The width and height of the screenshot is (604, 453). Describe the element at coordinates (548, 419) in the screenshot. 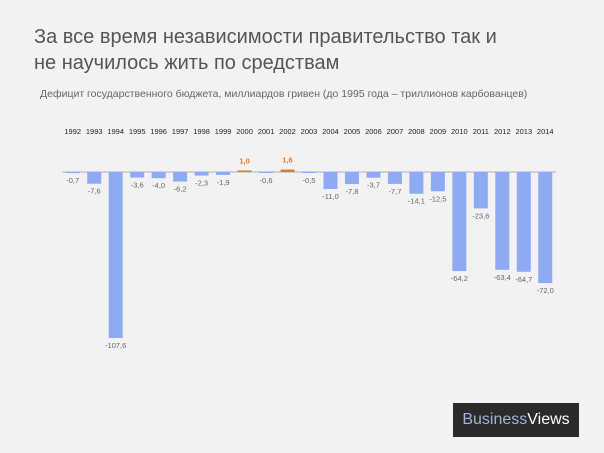

I see `logo-text: Views` at that location.